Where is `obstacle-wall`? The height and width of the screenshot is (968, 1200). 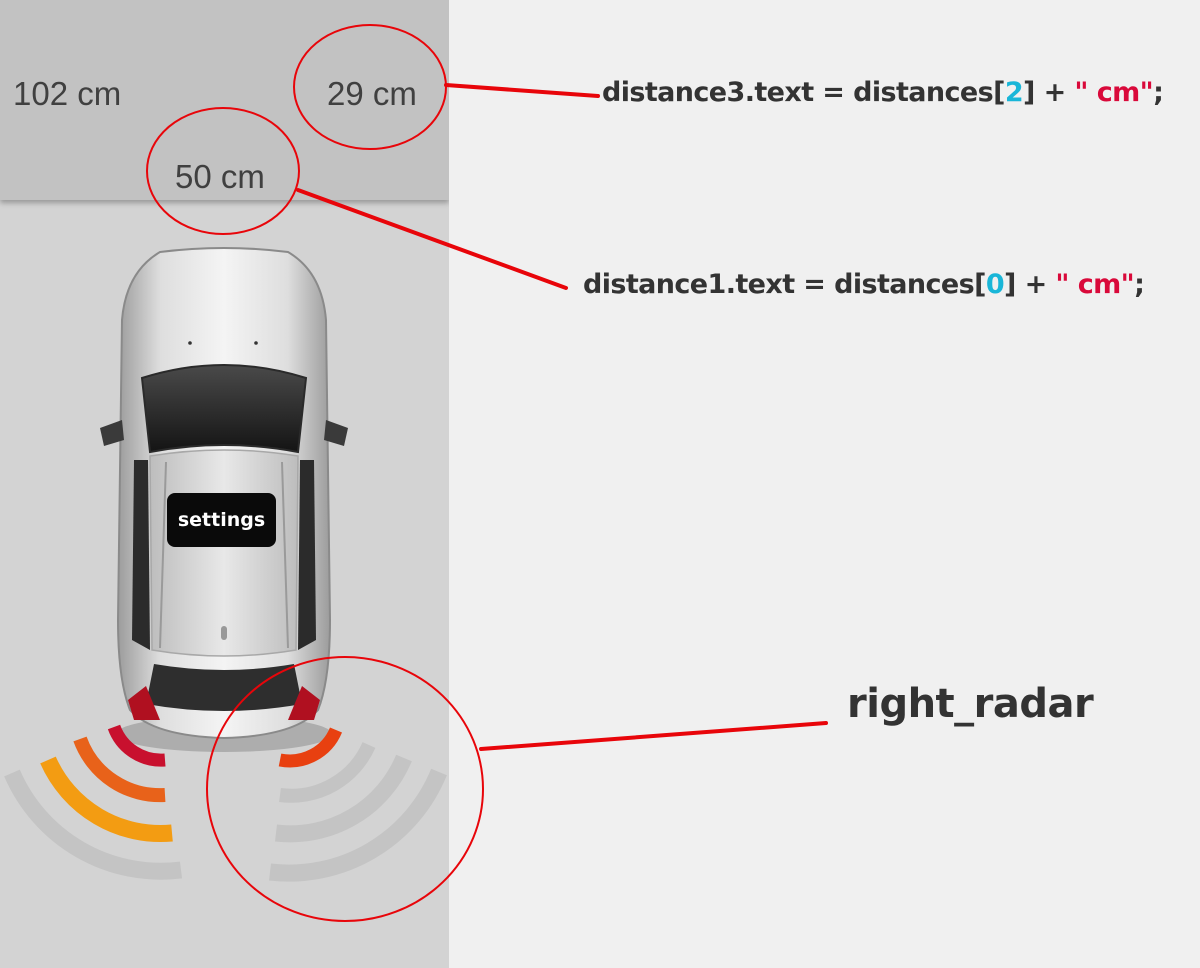 obstacle-wall is located at coordinates (224, 100).